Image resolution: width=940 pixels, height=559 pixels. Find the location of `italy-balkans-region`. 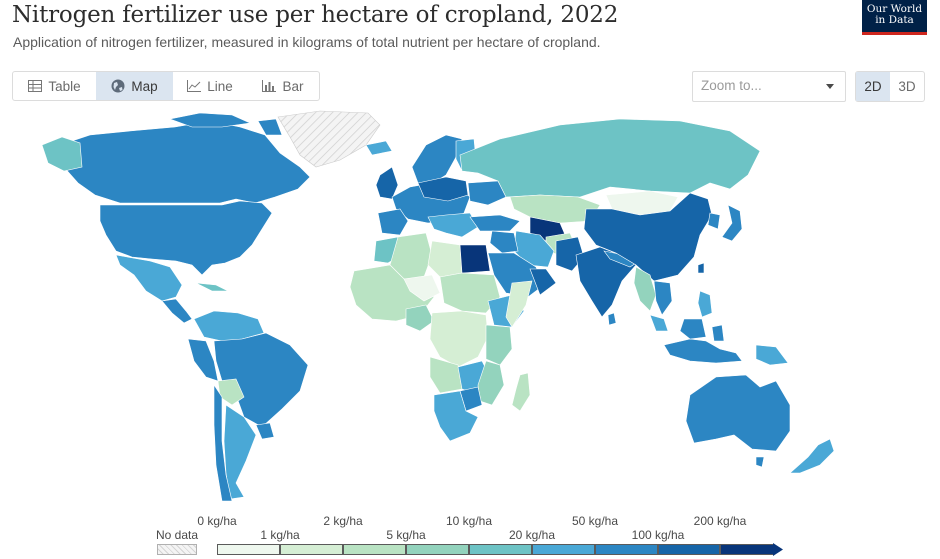

italy-balkans-region is located at coordinates (453, 225).